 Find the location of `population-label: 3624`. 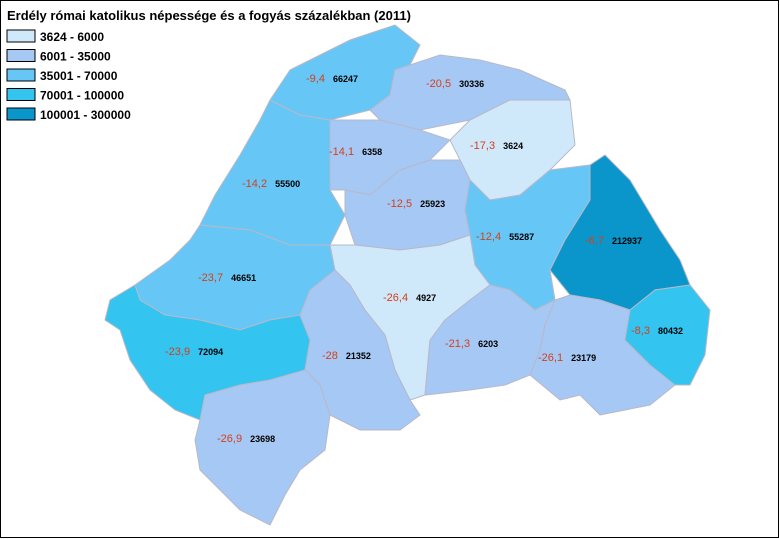

population-label: 3624 is located at coordinates (513, 146).